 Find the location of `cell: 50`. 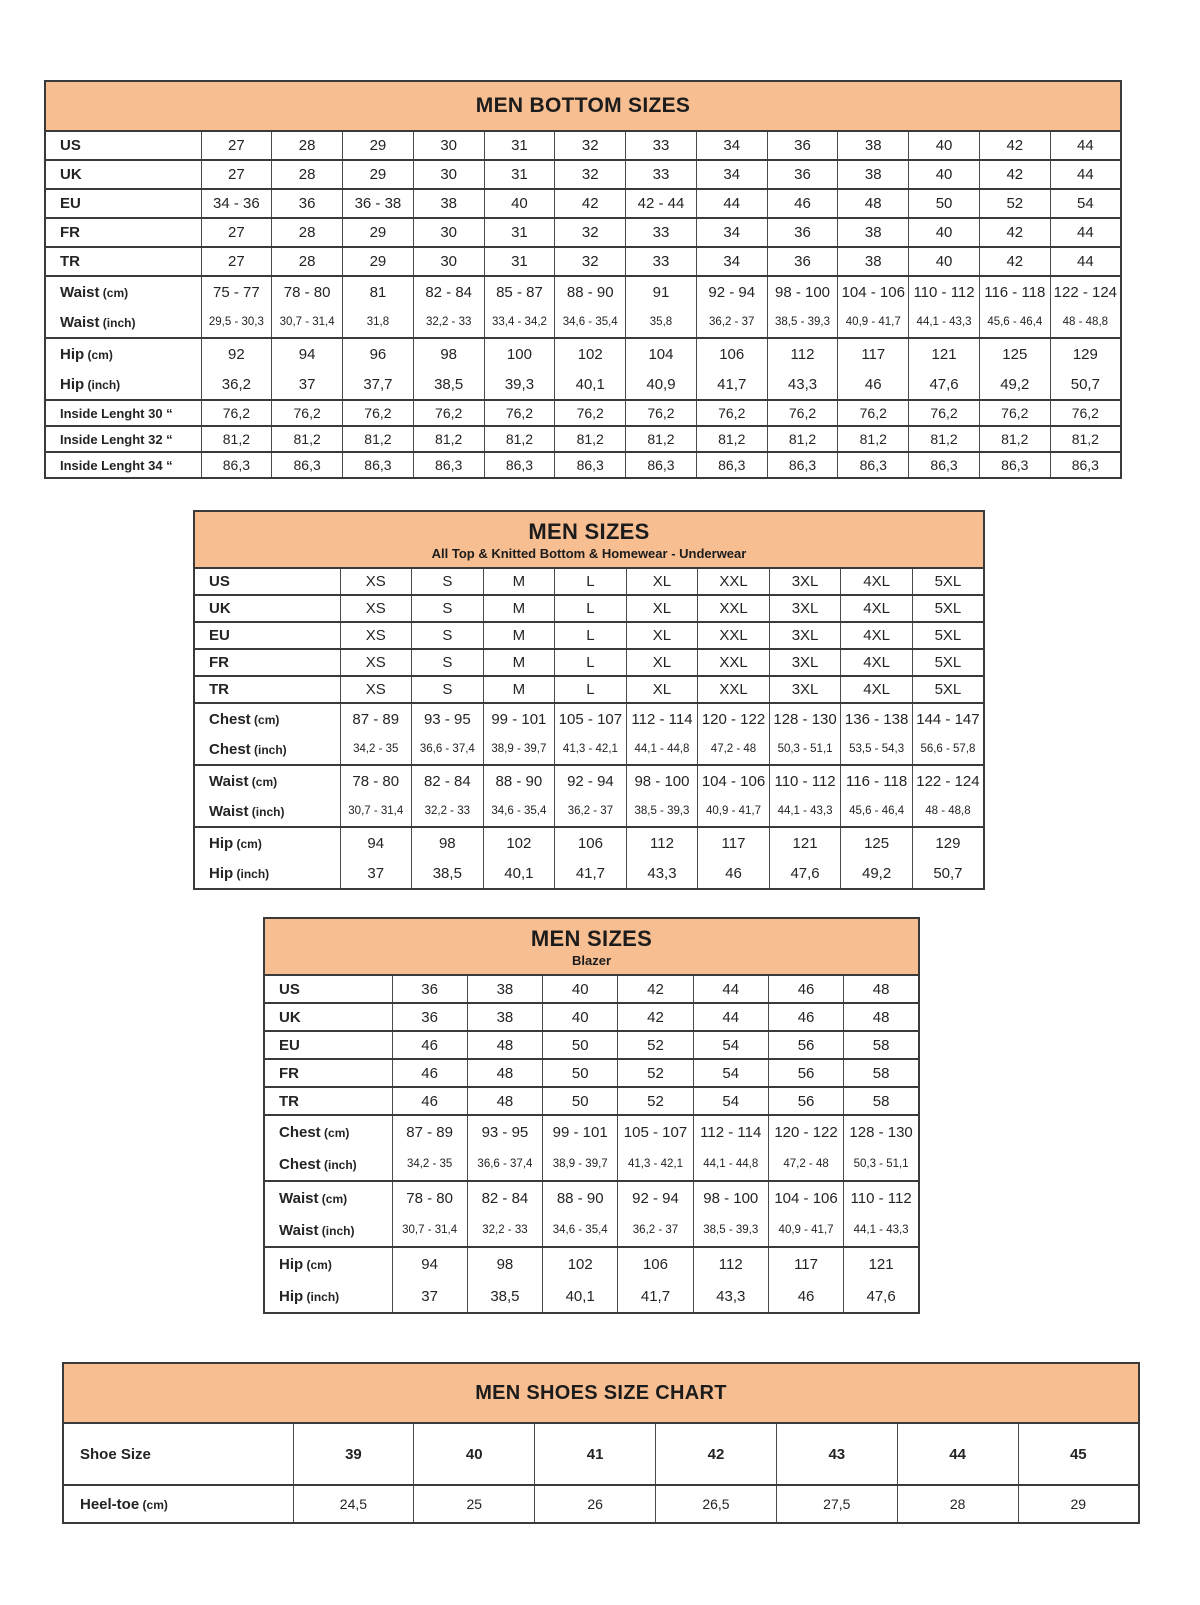

cell: 50 is located at coordinates (580, 1072).